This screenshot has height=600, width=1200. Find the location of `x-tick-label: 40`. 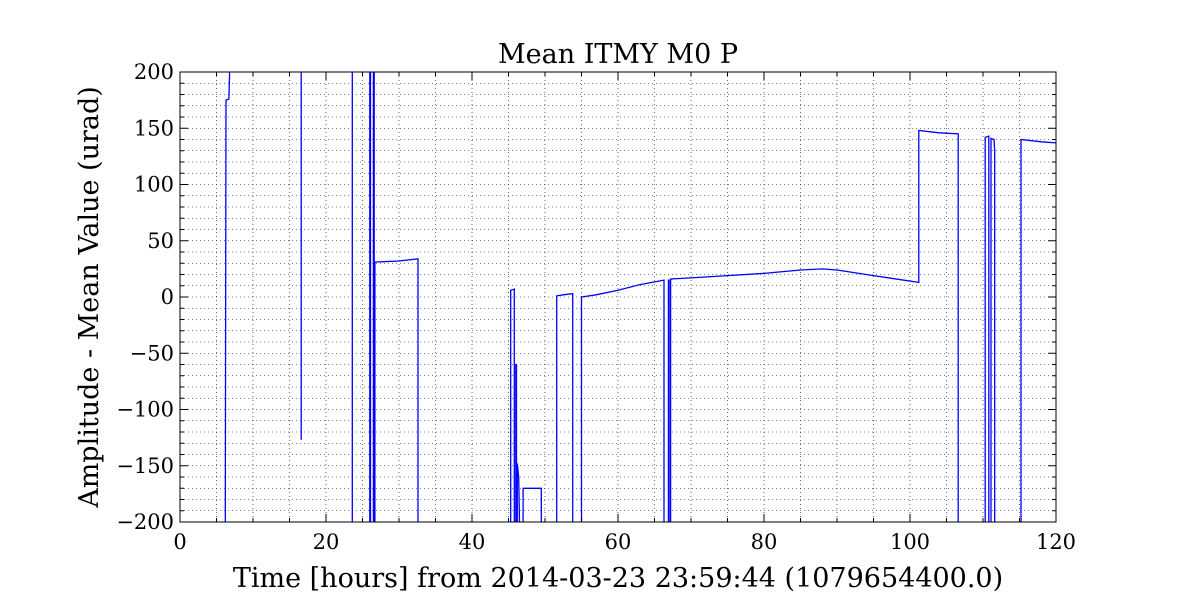

x-tick-label: 40 is located at coordinates (472, 542).